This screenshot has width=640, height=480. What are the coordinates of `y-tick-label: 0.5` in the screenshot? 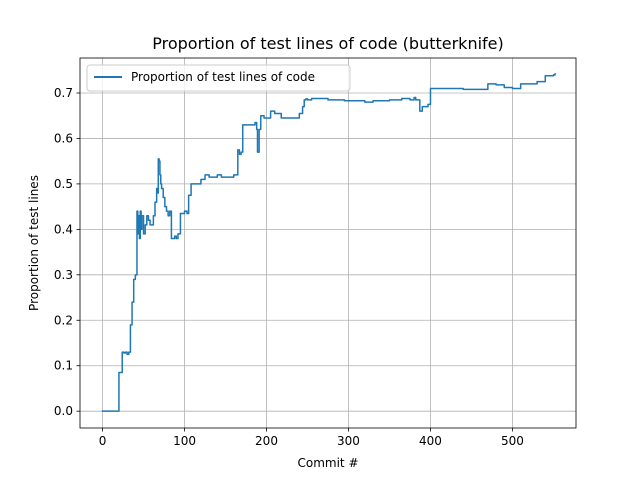 It's located at (63, 184).